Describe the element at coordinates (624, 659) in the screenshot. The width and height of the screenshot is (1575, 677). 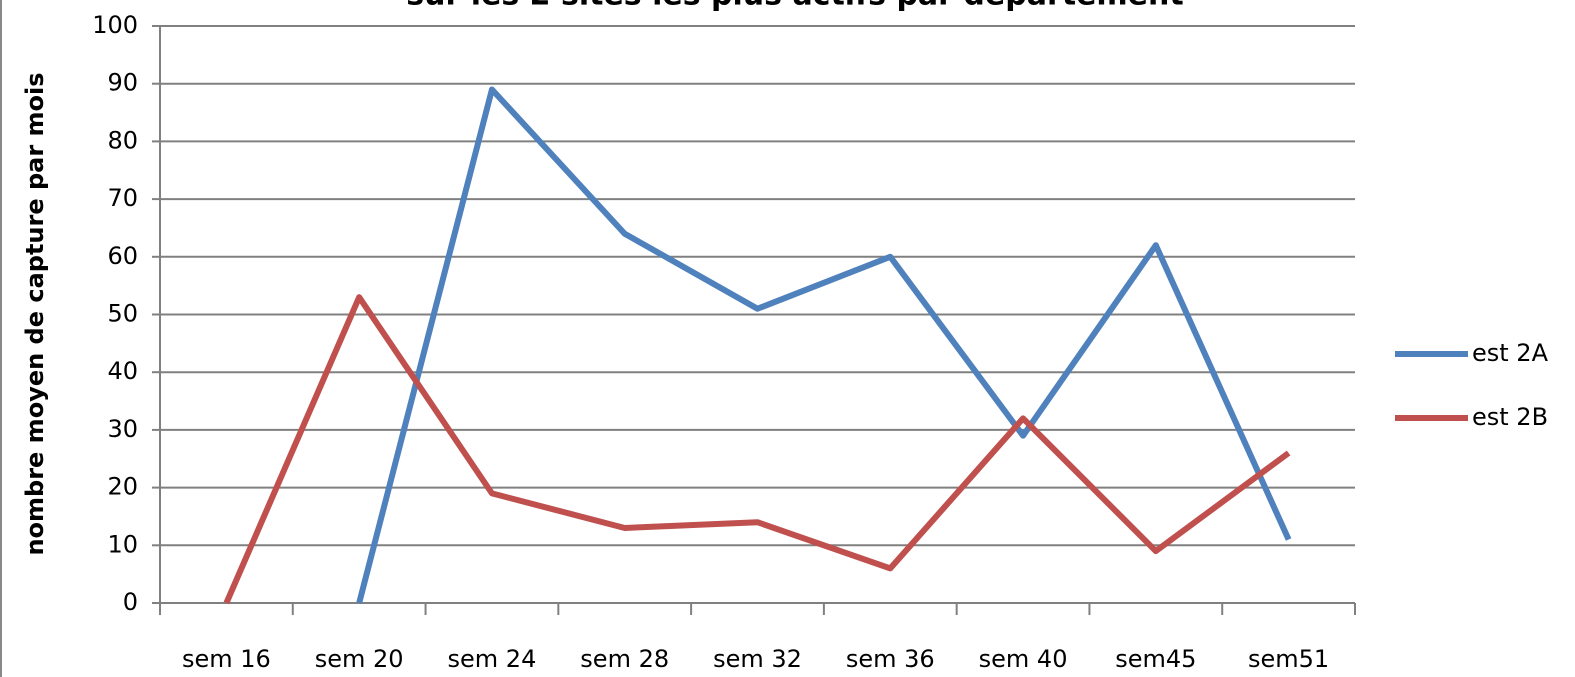
I see `x-tick-label: sem 28` at that location.